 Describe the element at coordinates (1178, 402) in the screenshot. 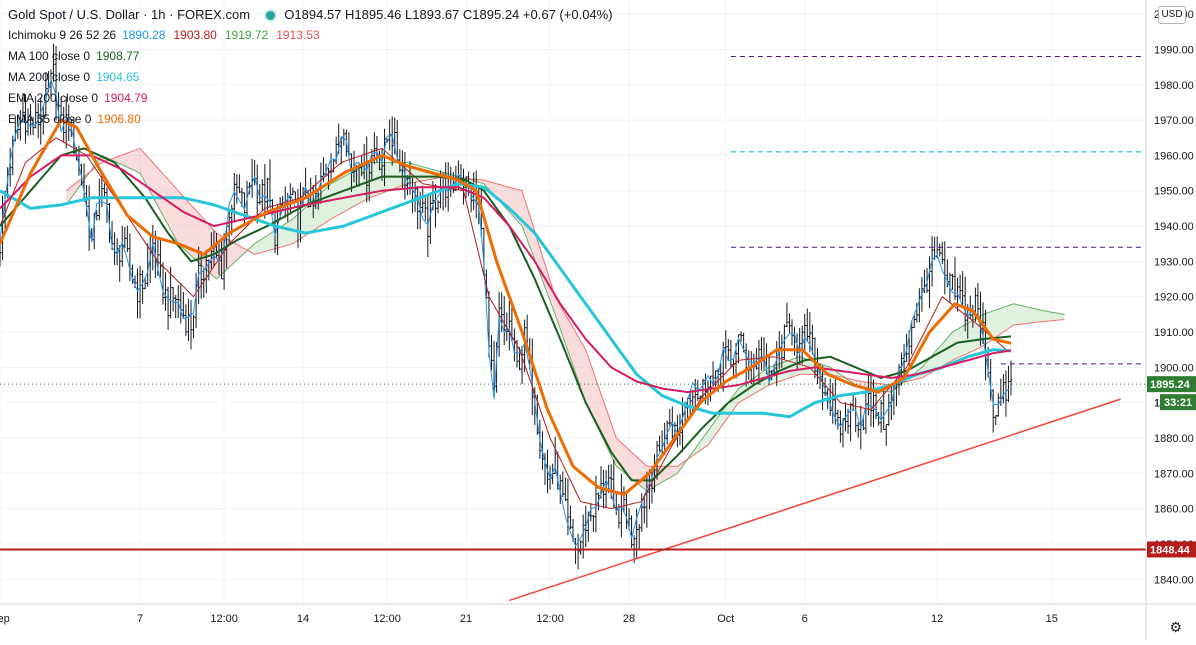

I see `countdown-tag` at that location.